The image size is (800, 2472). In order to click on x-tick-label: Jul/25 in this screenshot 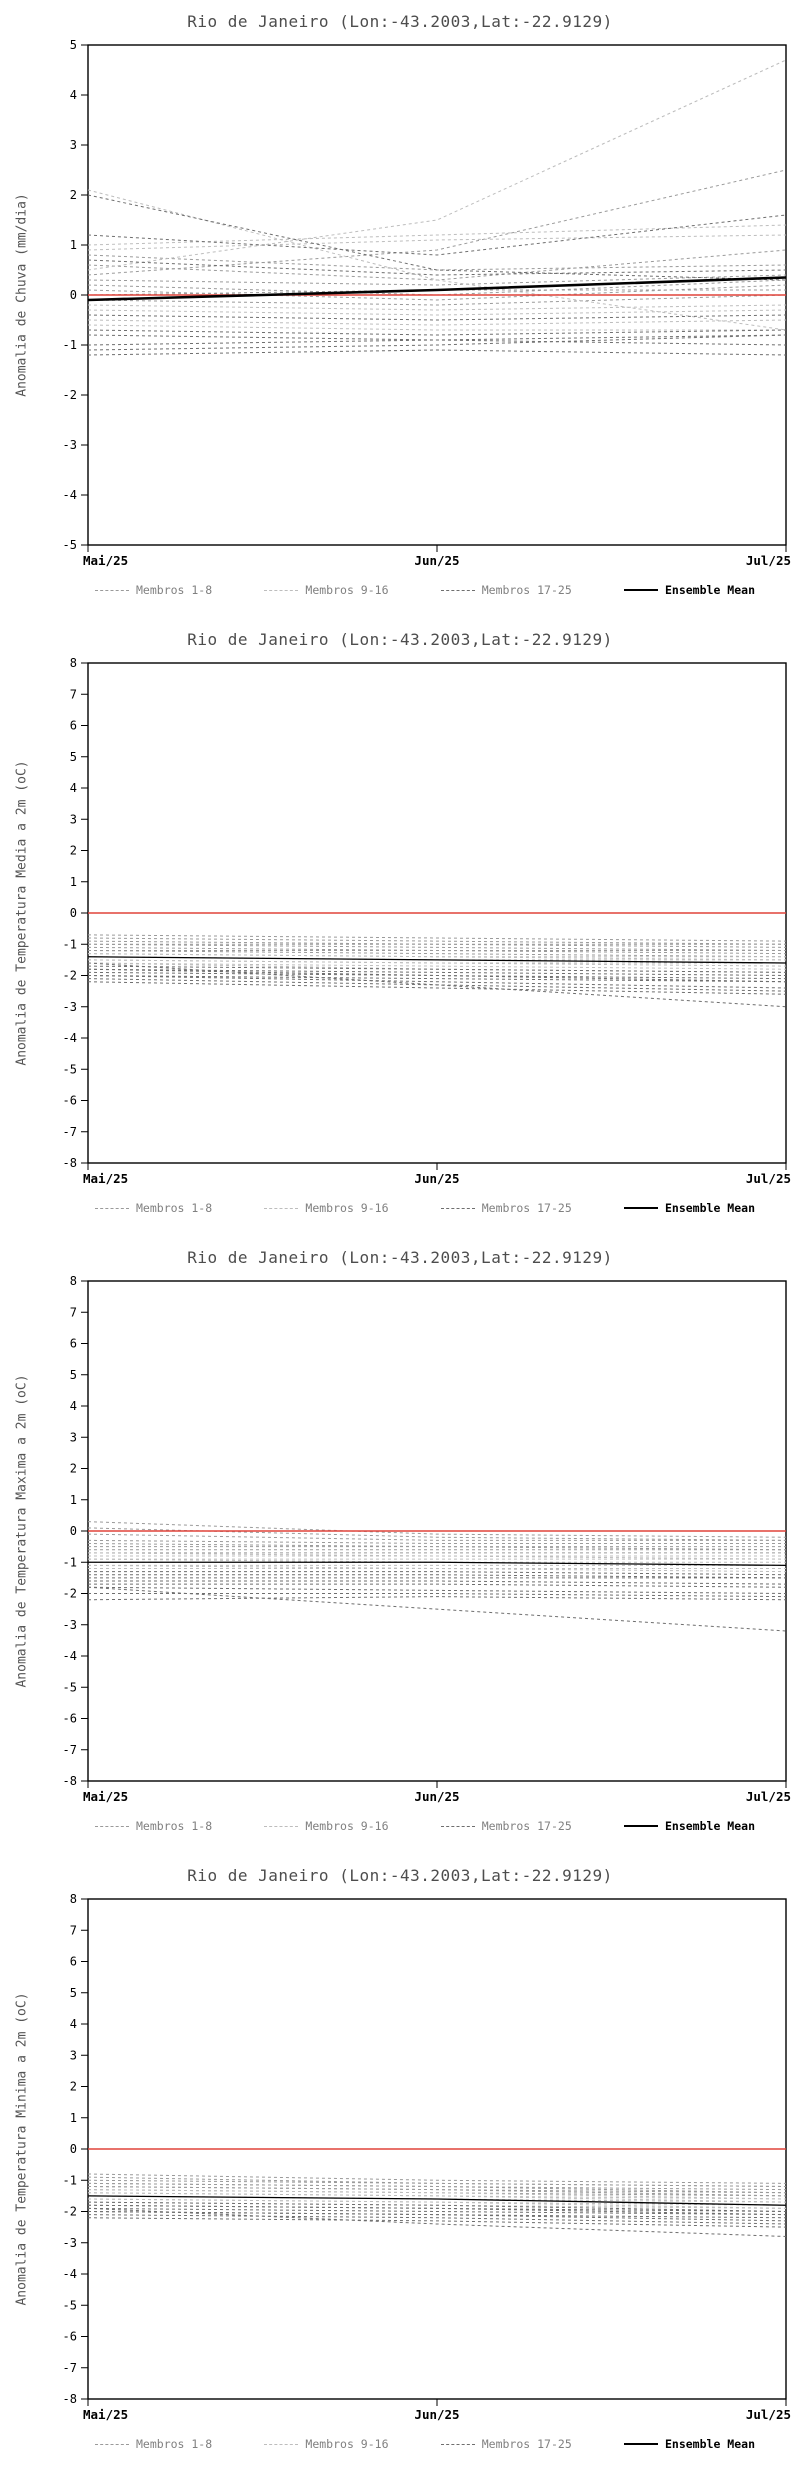, I will do `click(768, 1796)`.